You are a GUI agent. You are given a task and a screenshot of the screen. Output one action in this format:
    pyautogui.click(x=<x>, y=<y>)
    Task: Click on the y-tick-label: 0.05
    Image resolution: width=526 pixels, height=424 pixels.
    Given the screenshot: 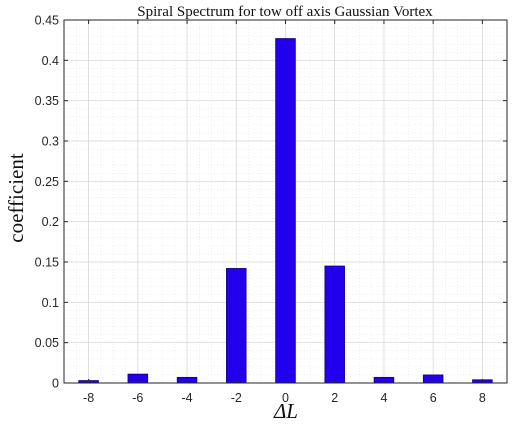 What is the action you would take?
    pyautogui.click(x=47, y=343)
    